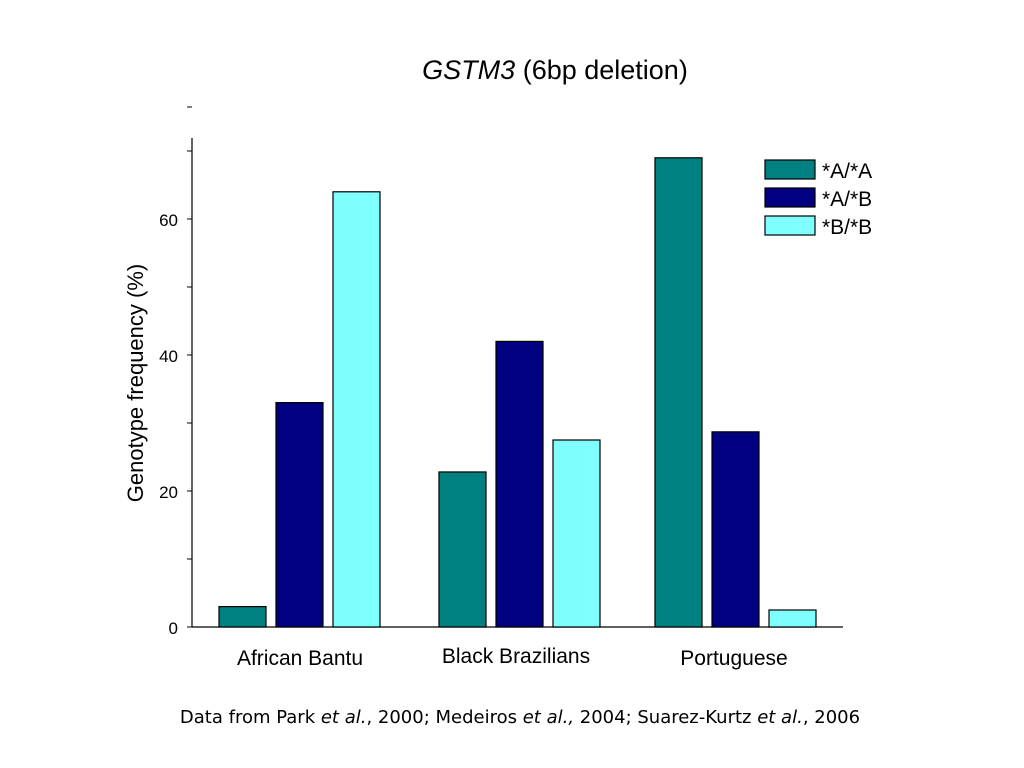 This screenshot has height=768, width=1024. I want to click on y-tick-label: 20, so click(168, 492).